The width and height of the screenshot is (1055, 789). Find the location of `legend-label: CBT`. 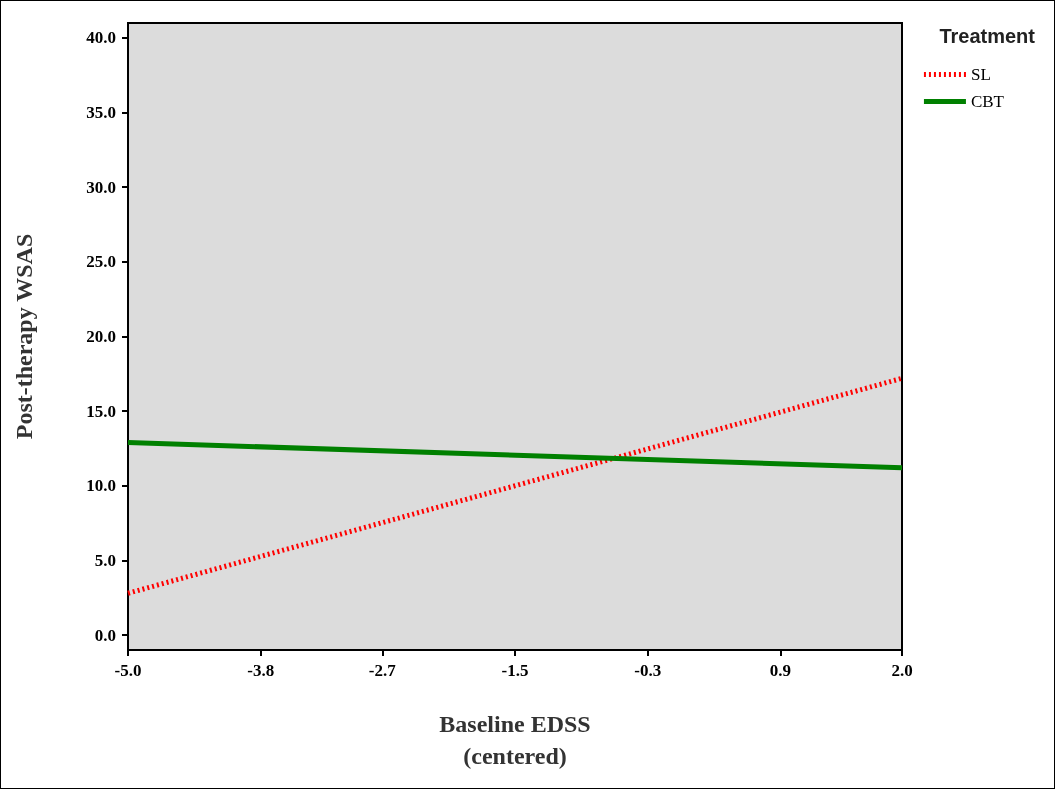

legend-label: CBT is located at coordinates (987, 101).